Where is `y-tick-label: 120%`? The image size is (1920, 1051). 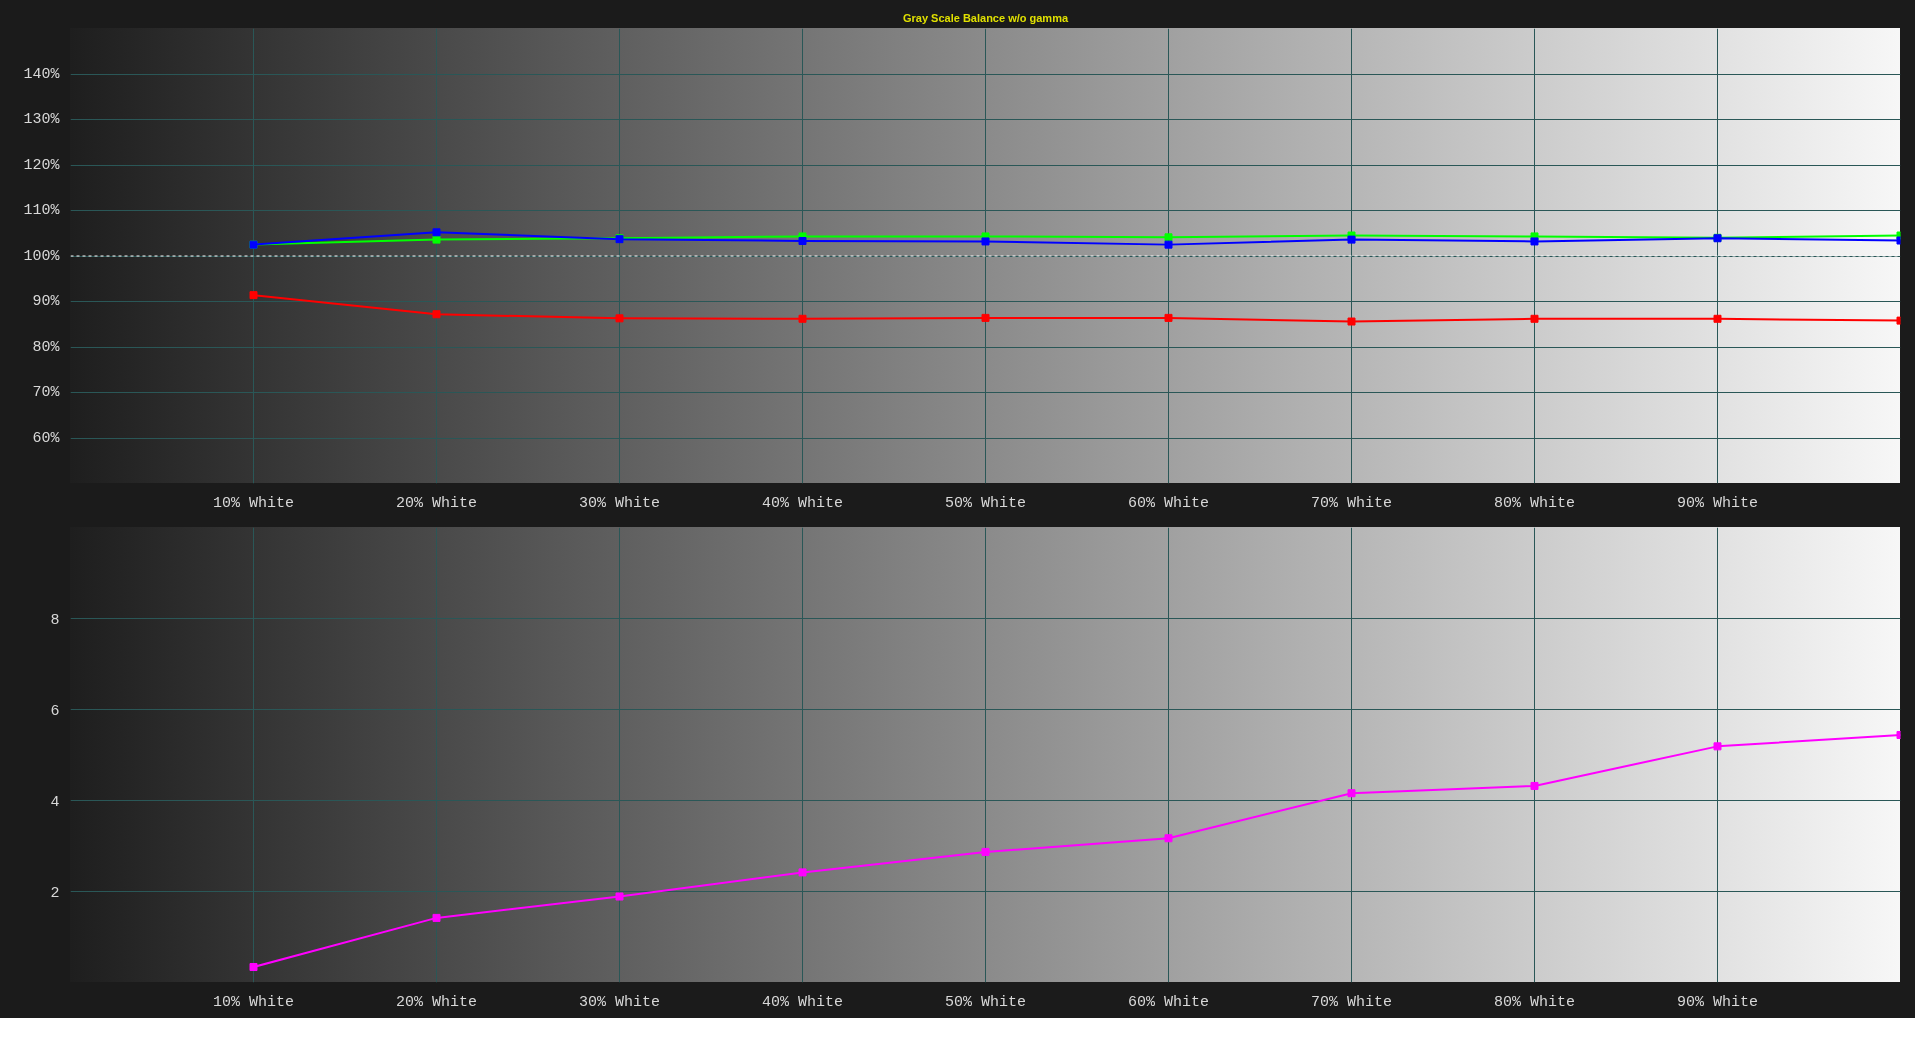
y-tick-label: 120% is located at coordinates (42, 165).